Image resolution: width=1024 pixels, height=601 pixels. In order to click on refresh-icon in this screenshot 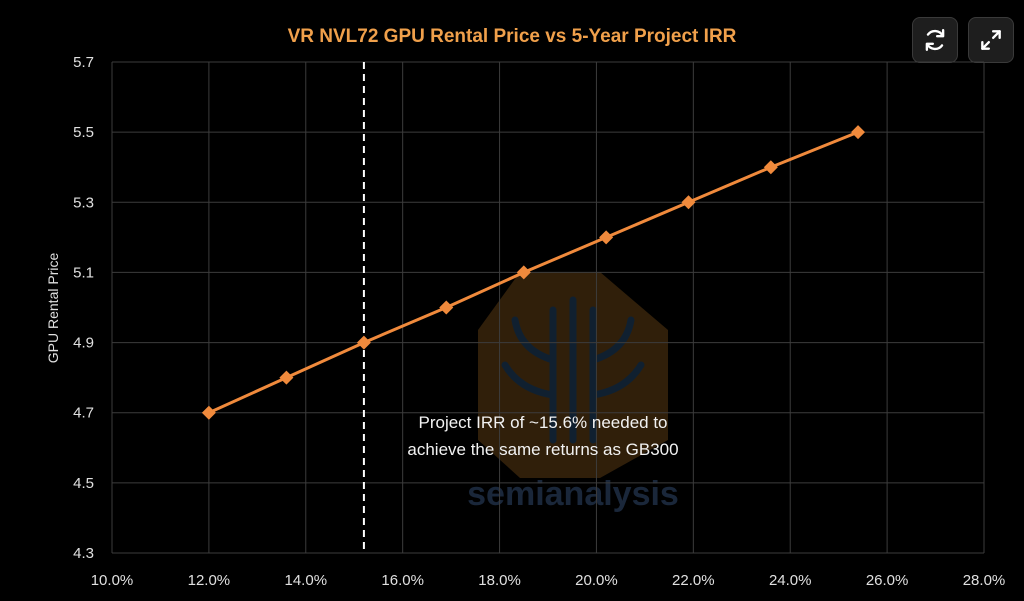, I will do `click(935, 40)`.